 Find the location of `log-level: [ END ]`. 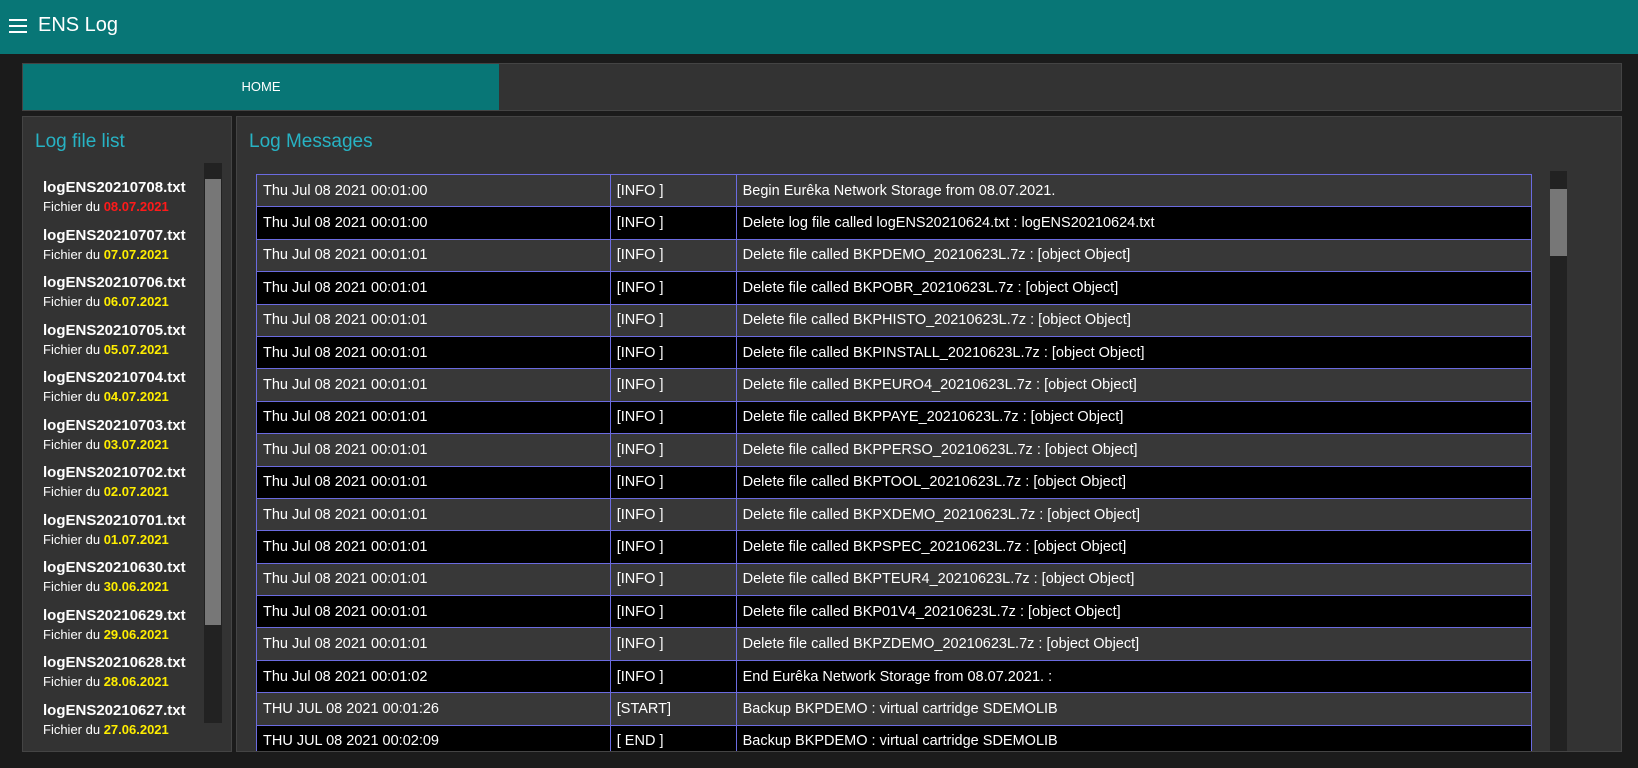

log-level: [ END ] is located at coordinates (673, 737).